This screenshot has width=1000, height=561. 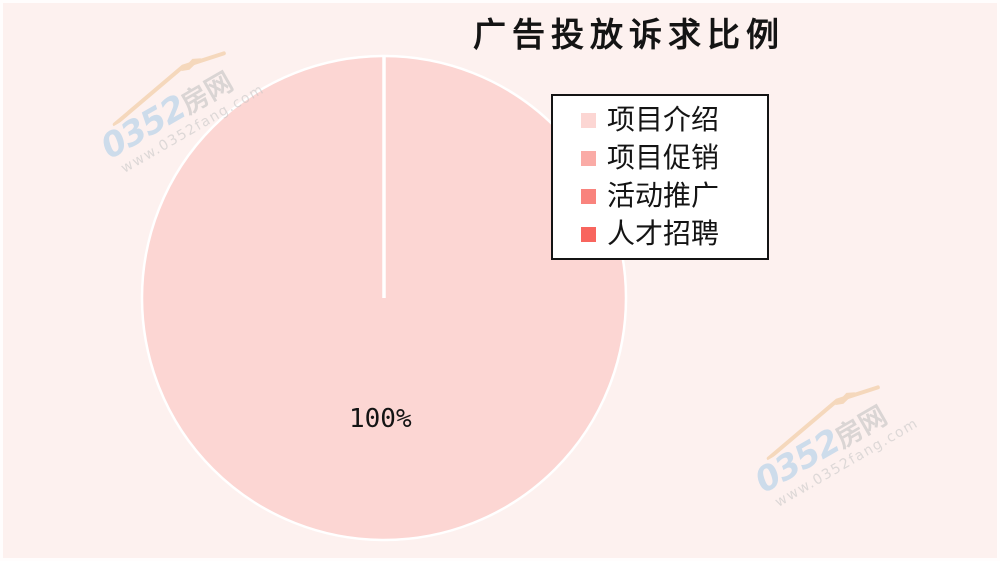 I want to click on legend-item: 项目介绍, so click(x=674, y=120).